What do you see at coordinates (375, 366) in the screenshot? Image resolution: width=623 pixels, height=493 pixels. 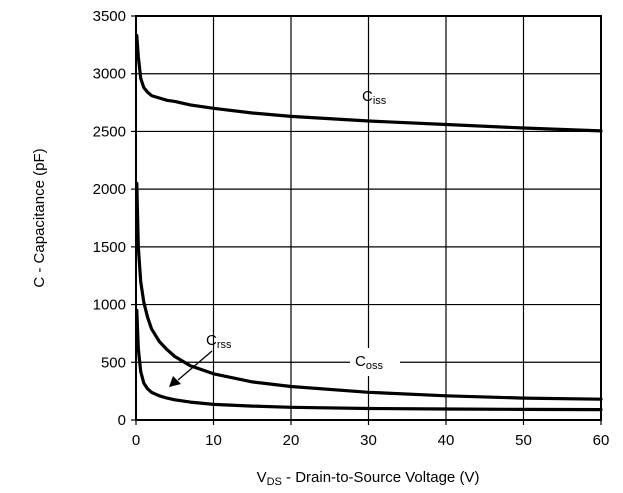 I see `coss-label-sub: oss` at bounding box center [375, 366].